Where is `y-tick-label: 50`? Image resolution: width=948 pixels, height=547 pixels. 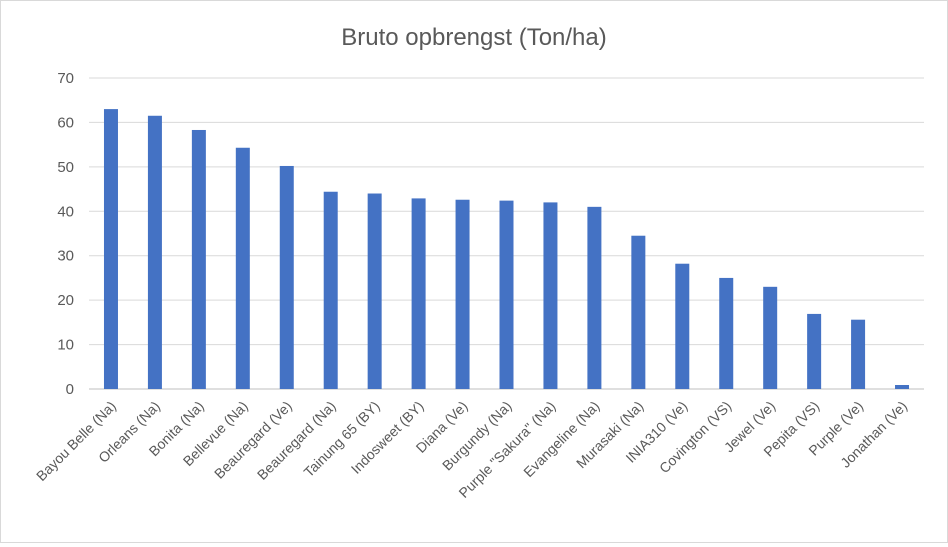
y-tick-label: 50 is located at coordinates (65, 167).